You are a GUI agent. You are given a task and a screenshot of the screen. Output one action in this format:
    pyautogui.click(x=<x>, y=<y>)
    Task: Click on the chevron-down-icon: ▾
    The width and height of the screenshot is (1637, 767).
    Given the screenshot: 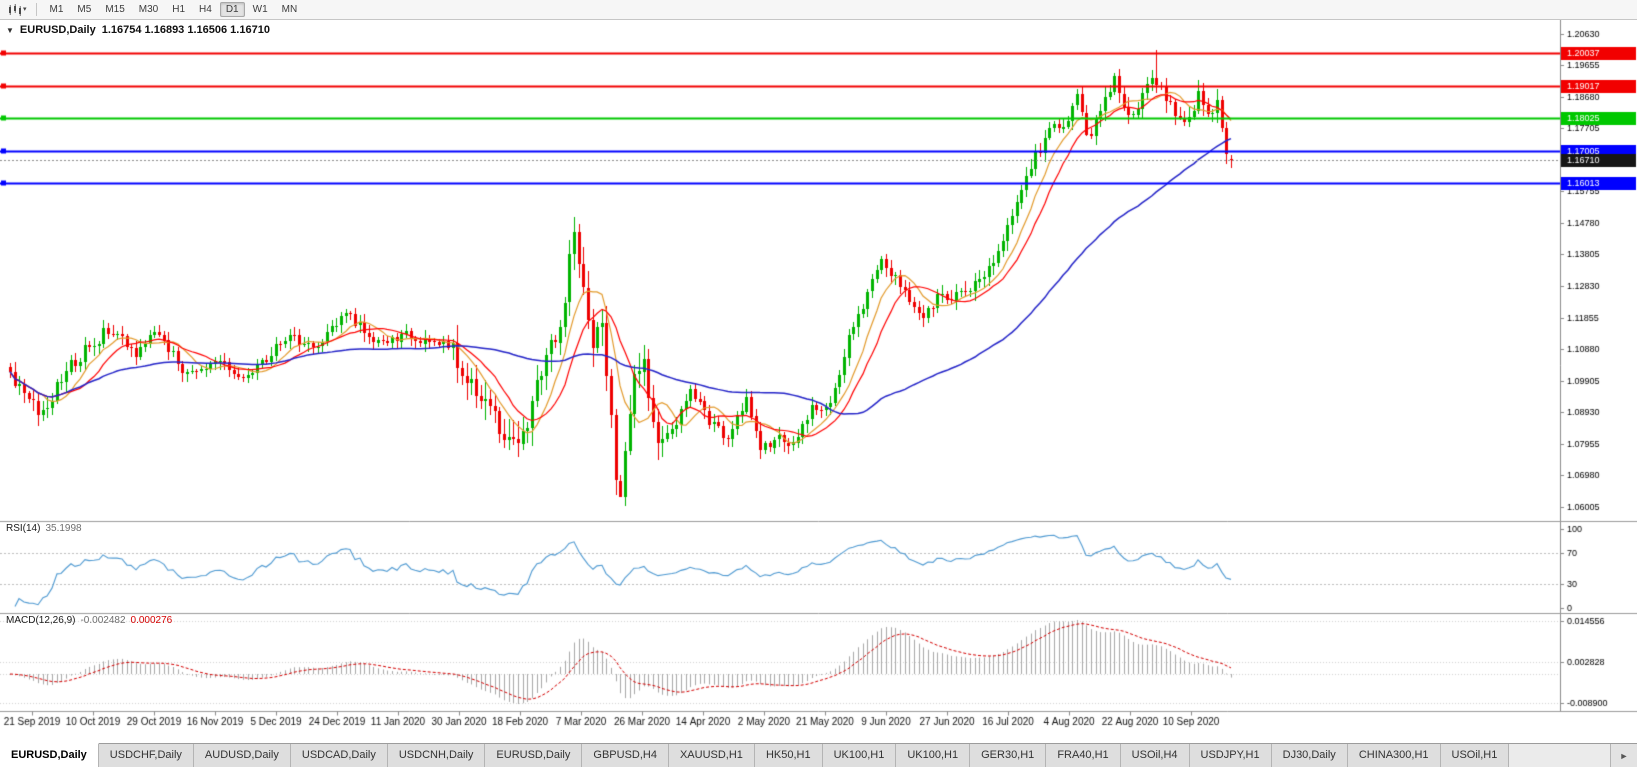 What is the action you would take?
    pyautogui.click(x=25, y=9)
    